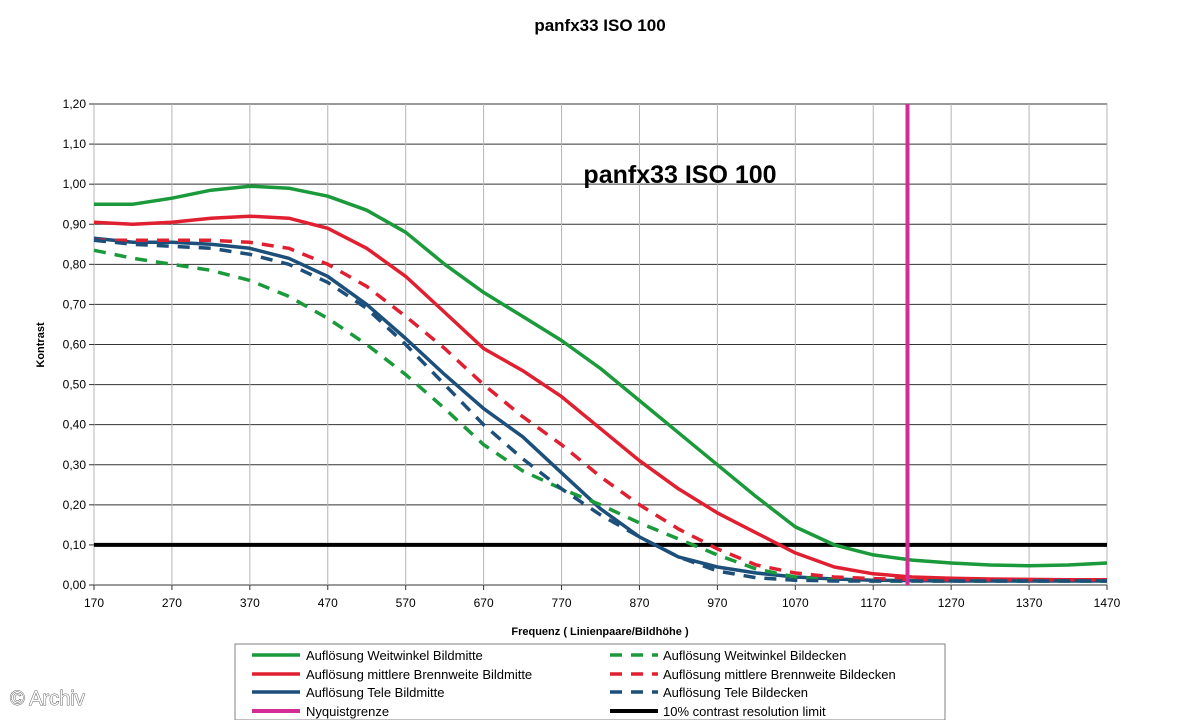 The image size is (1199, 720). Describe the element at coordinates (75, 224) in the screenshot. I see `y-tick-label: 0,90` at that location.